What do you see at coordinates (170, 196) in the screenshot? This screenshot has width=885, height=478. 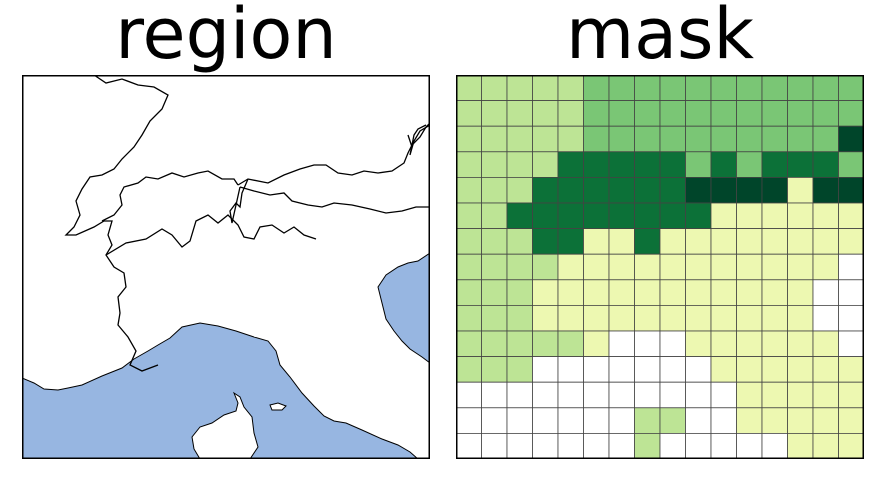 I see `austria-border` at bounding box center [170, 196].